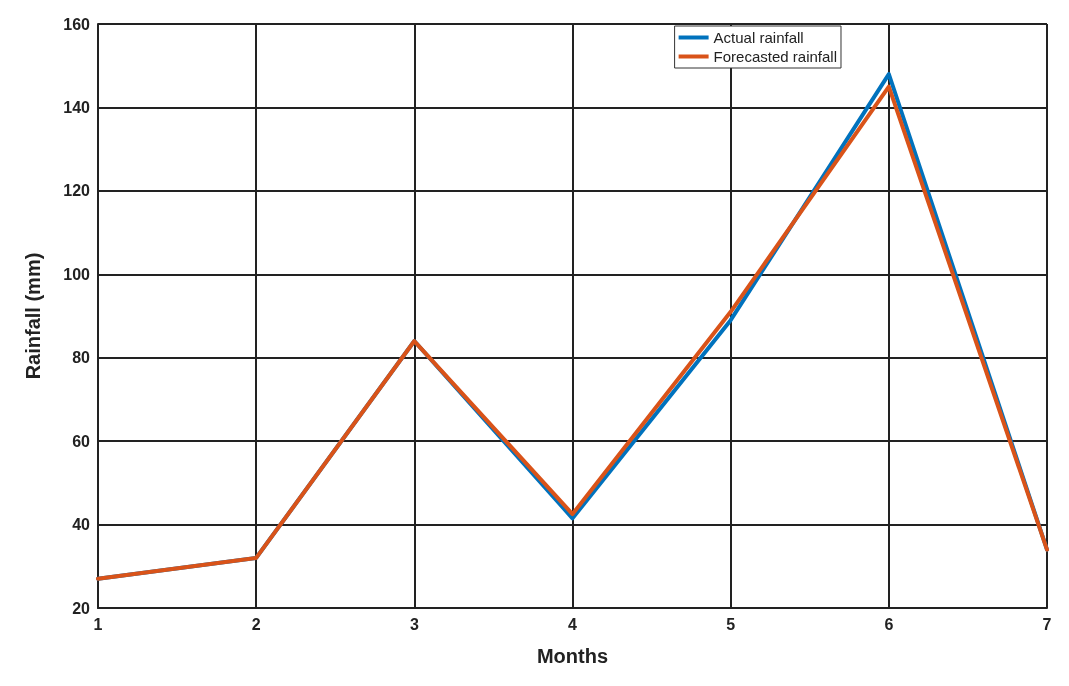  Describe the element at coordinates (81, 441) in the screenshot. I see `y-tick-label: 60` at that location.